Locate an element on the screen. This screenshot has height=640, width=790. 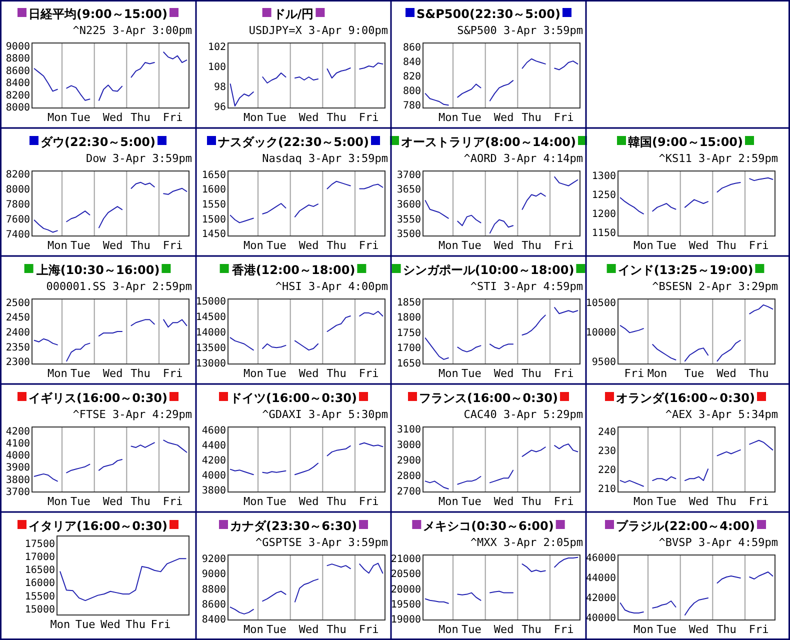
y-tick-label: 10000 is located at coordinates (601, 333).